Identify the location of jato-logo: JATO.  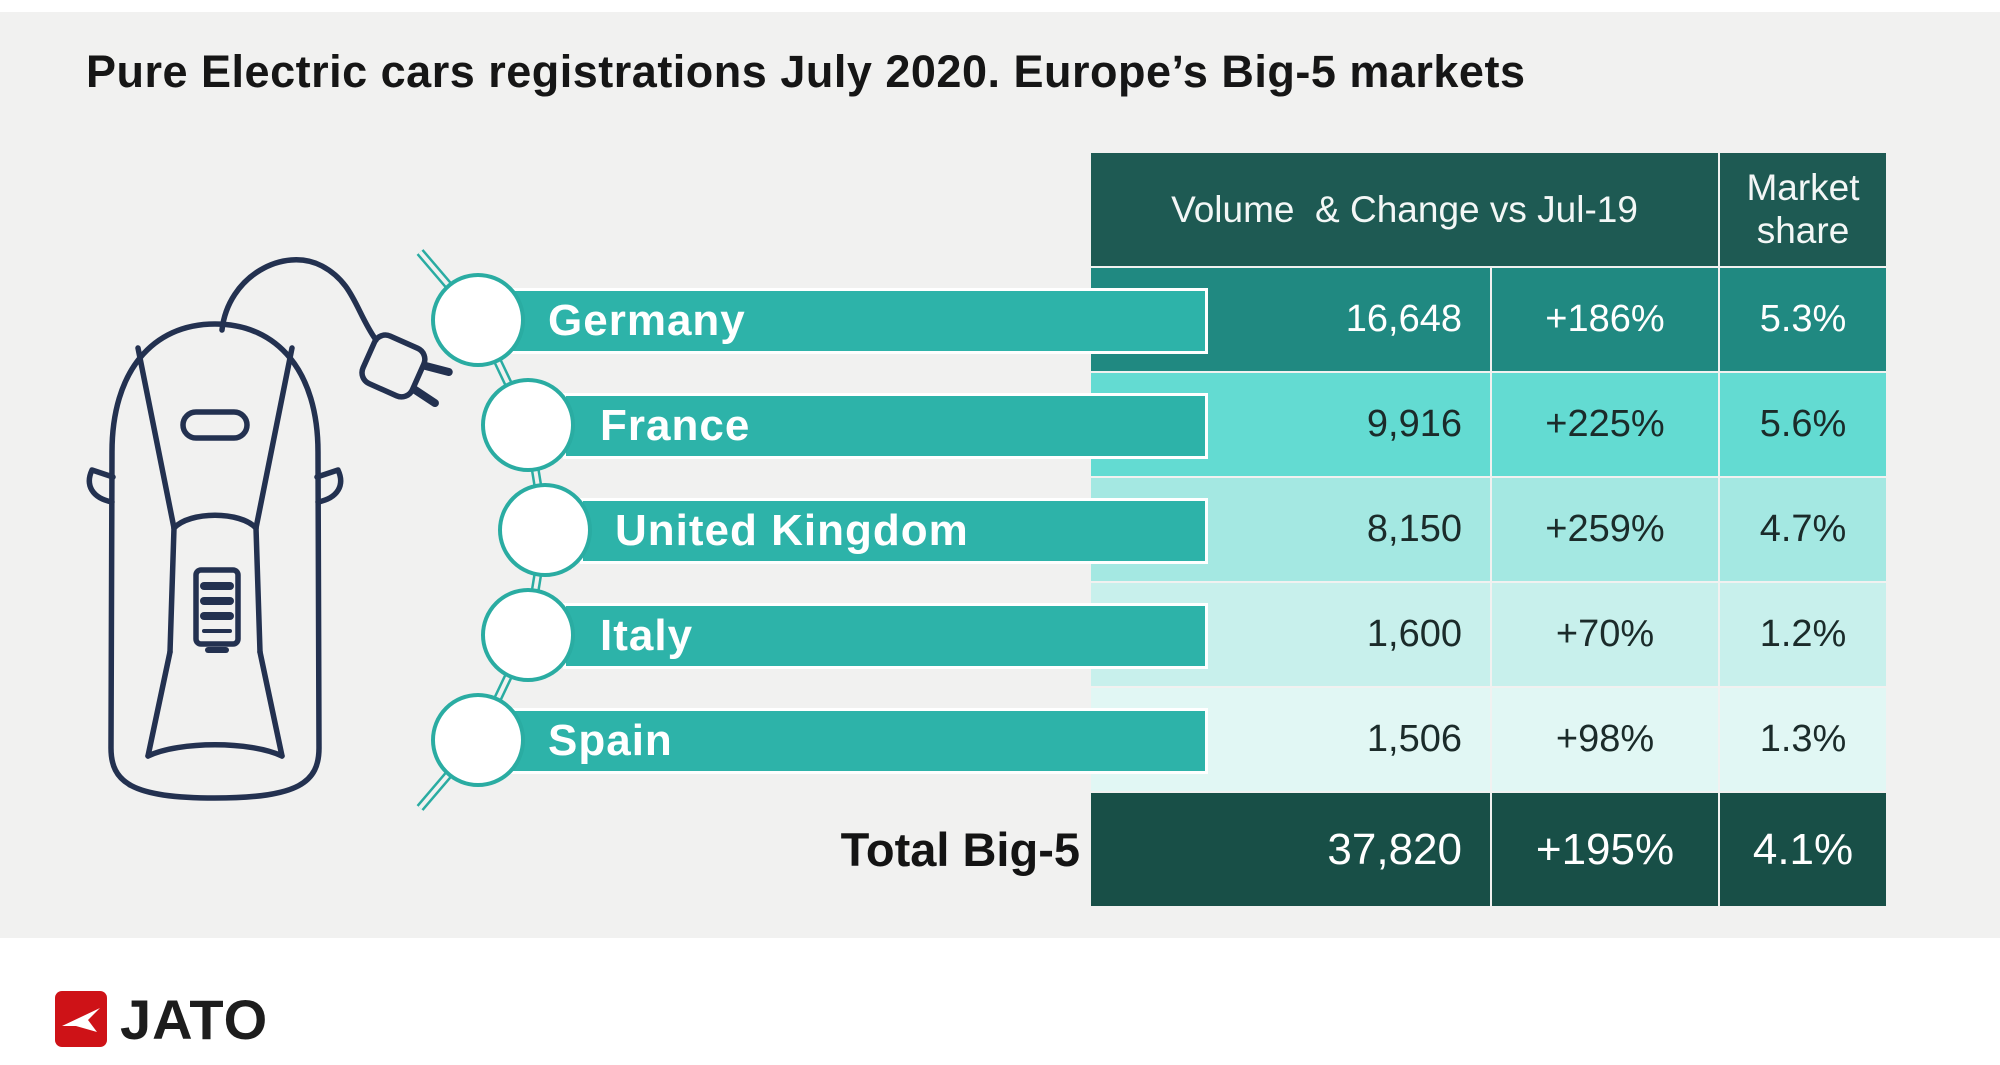
(161, 1019).